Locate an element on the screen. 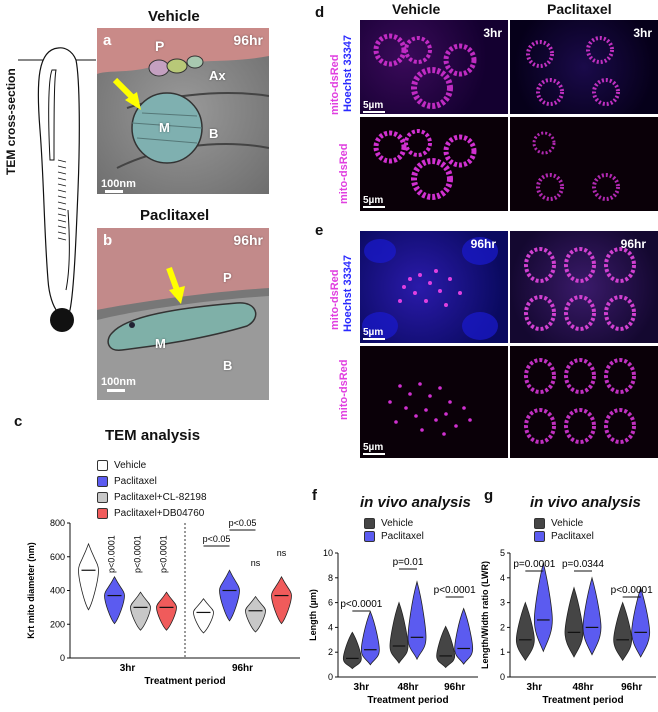 The image size is (658, 712). x-tick-label-2: 96hr is located at coordinates (454, 687).